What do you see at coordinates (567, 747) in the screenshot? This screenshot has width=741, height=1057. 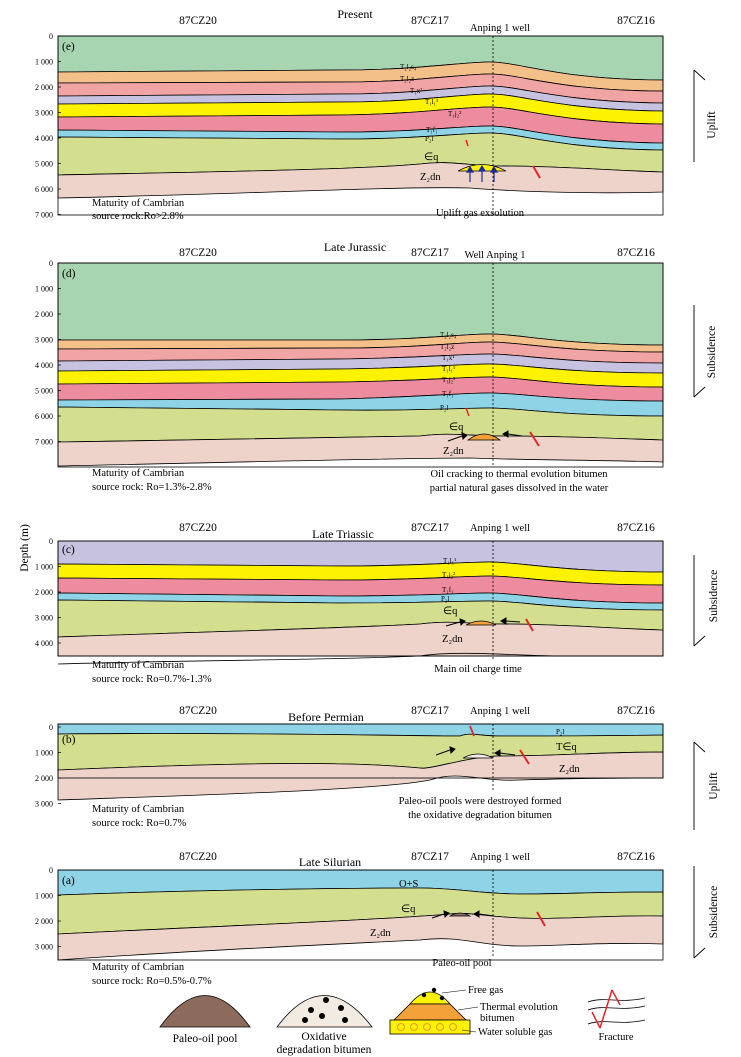 I see `panel-b-layer-label-1: T∈q` at bounding box center [567, 747].